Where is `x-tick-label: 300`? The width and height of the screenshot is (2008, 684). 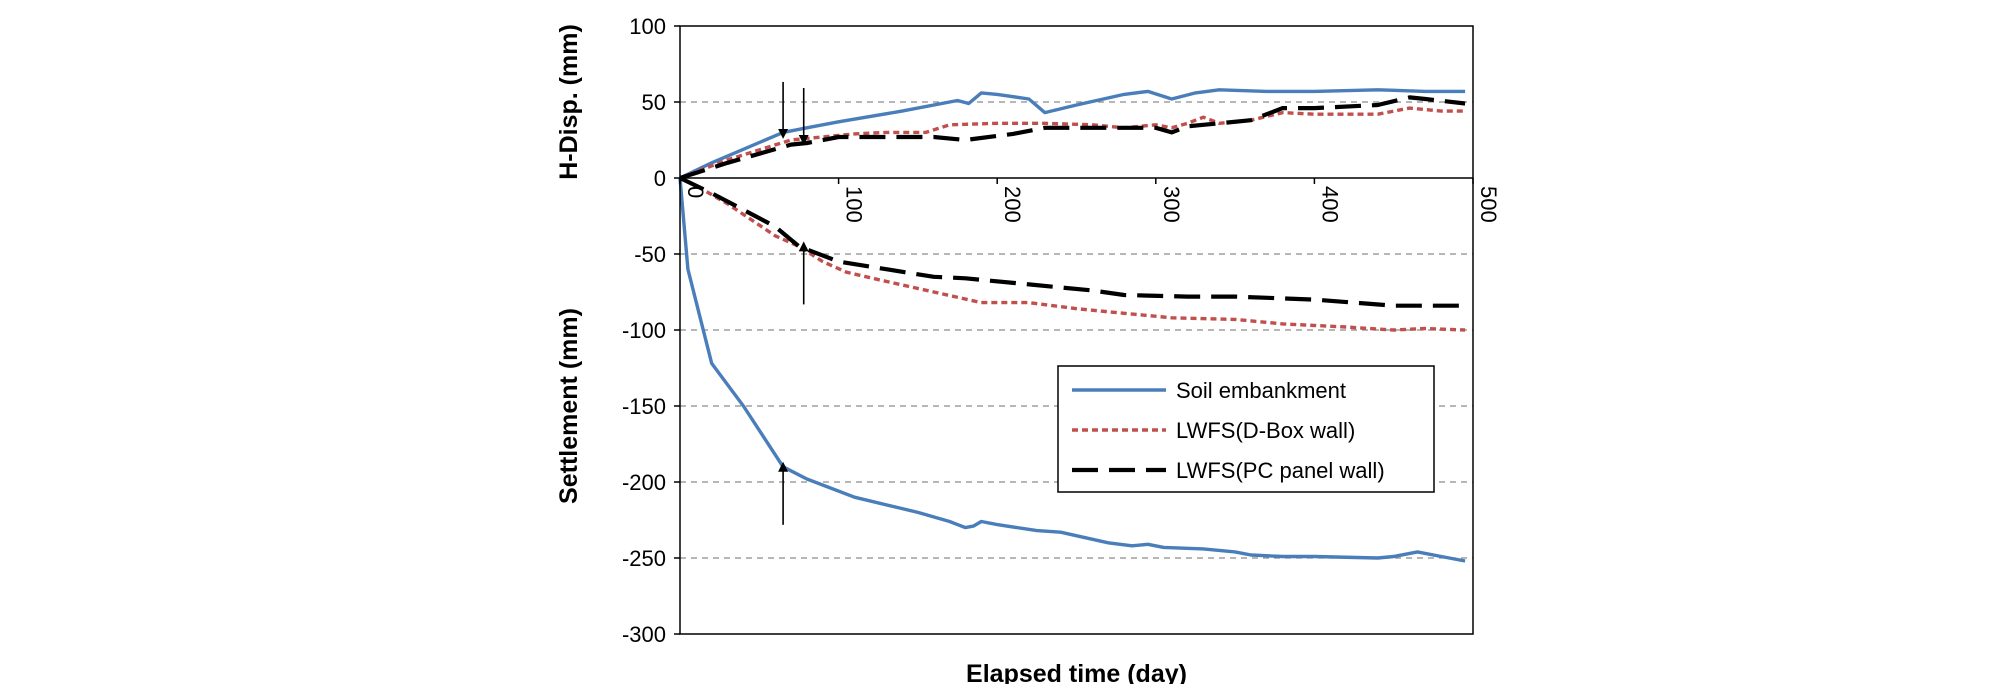 x-tick-label: 300 is located at coordinates (1171, 204).